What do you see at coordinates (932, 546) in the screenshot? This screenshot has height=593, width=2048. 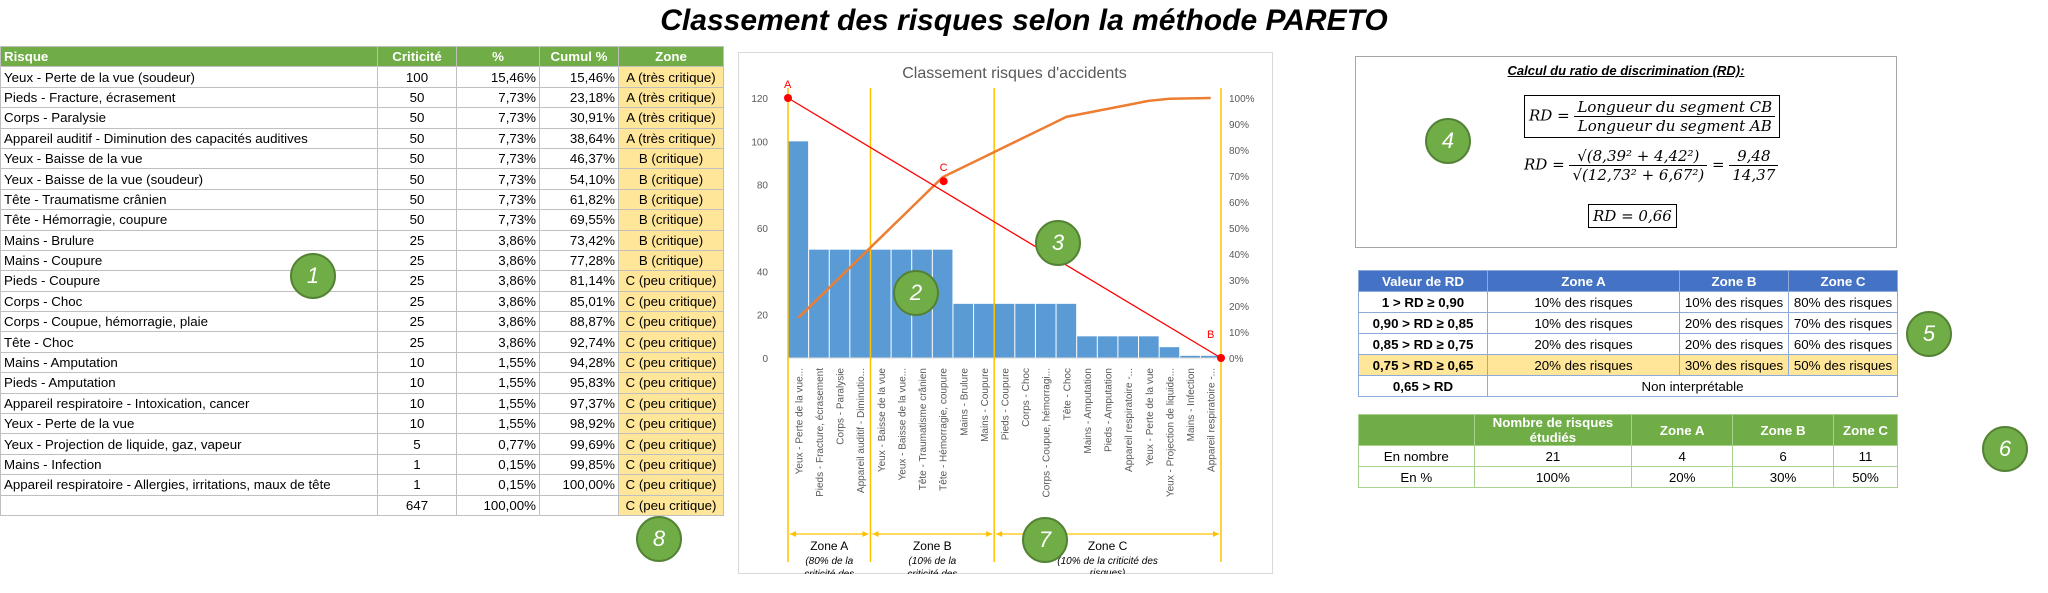 I see `zone-name: Zone B` at bounding box center [932, 546].